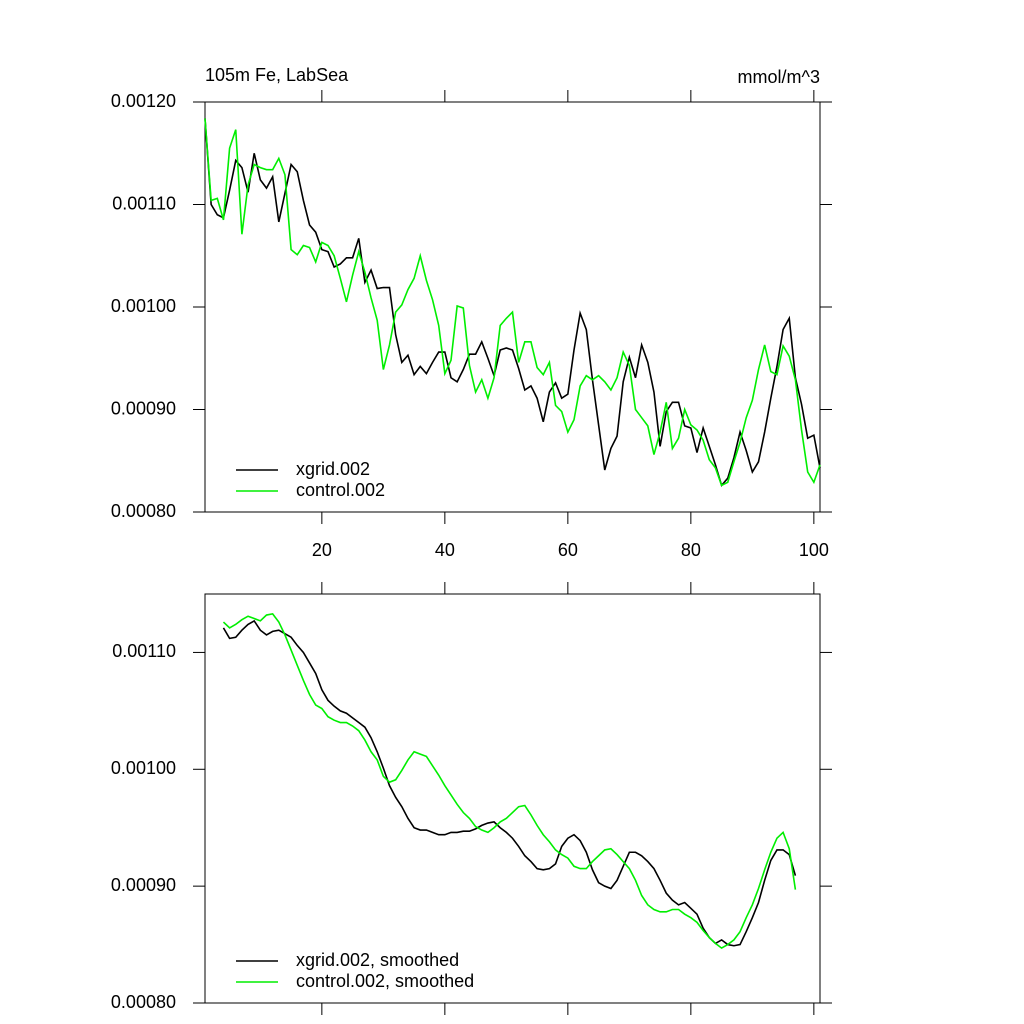 The height and width of the screenshot is (1024, 1024). I want to click on x-tick-label: 100, so click(814, 550).